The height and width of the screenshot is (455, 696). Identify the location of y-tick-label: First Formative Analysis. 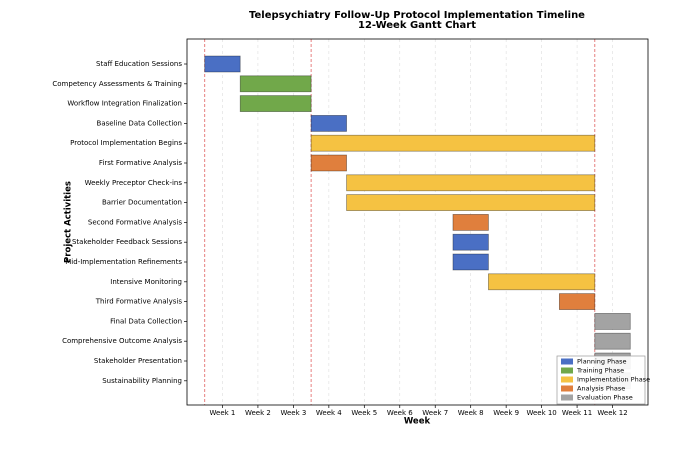
(140, 163).